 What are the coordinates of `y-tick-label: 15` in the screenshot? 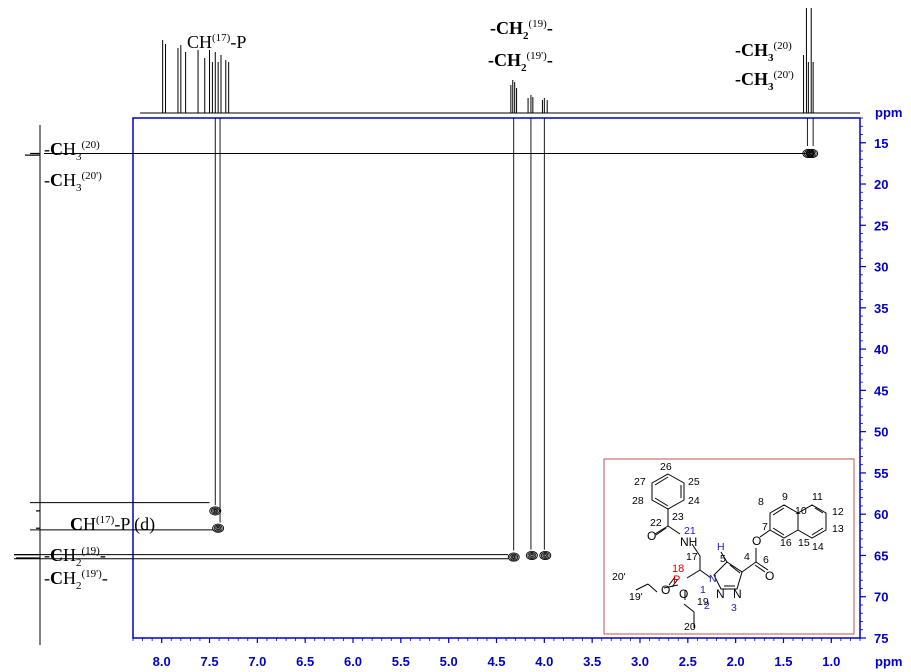 It's located at (881, 143).